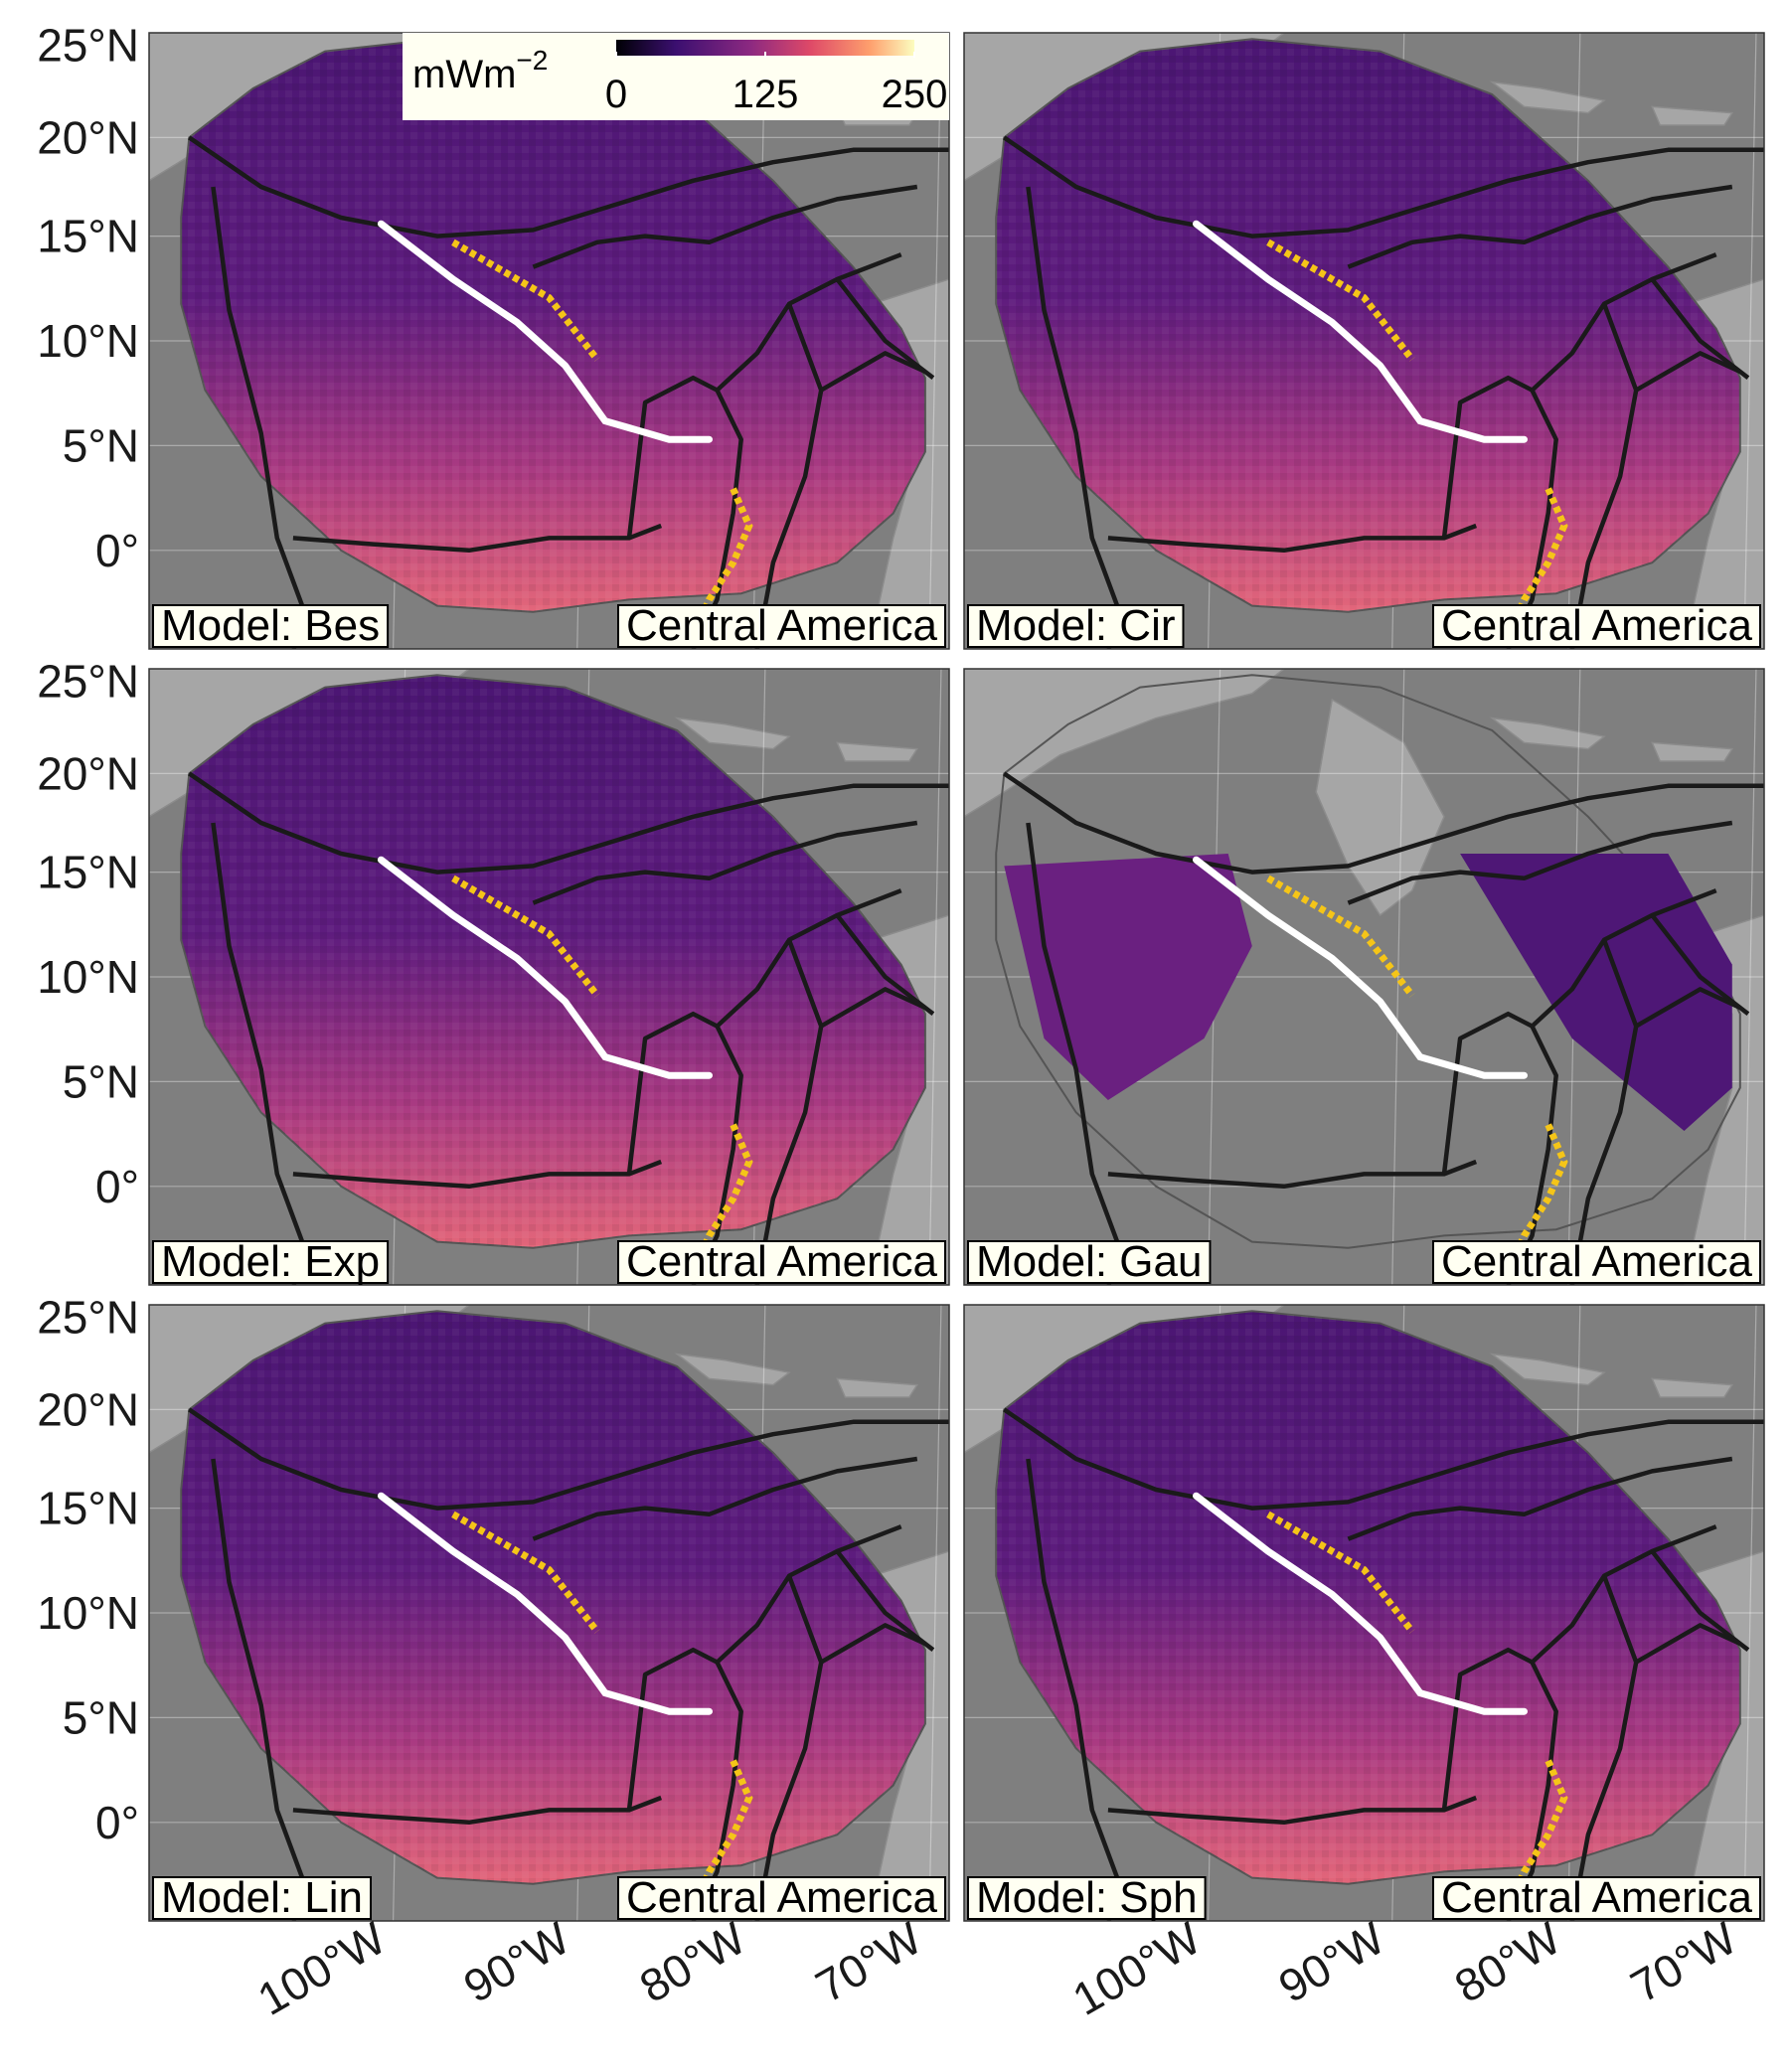  Describe the element at coordinates (1087, 1897) in the screenshot. I see `model-label-text: Model: Sph` at that location.